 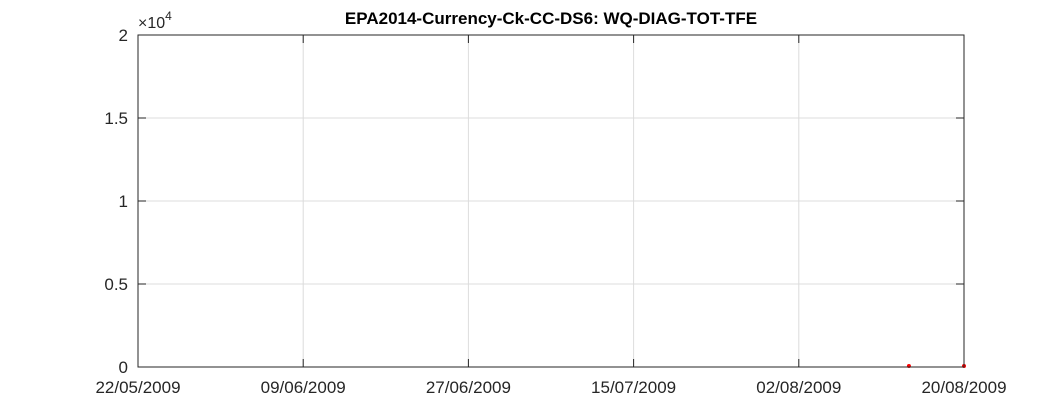 What do you see at coordinates (123, 201) in the screenshot?
I see `y-tick-label: 1` at bounding box center [123, 201].